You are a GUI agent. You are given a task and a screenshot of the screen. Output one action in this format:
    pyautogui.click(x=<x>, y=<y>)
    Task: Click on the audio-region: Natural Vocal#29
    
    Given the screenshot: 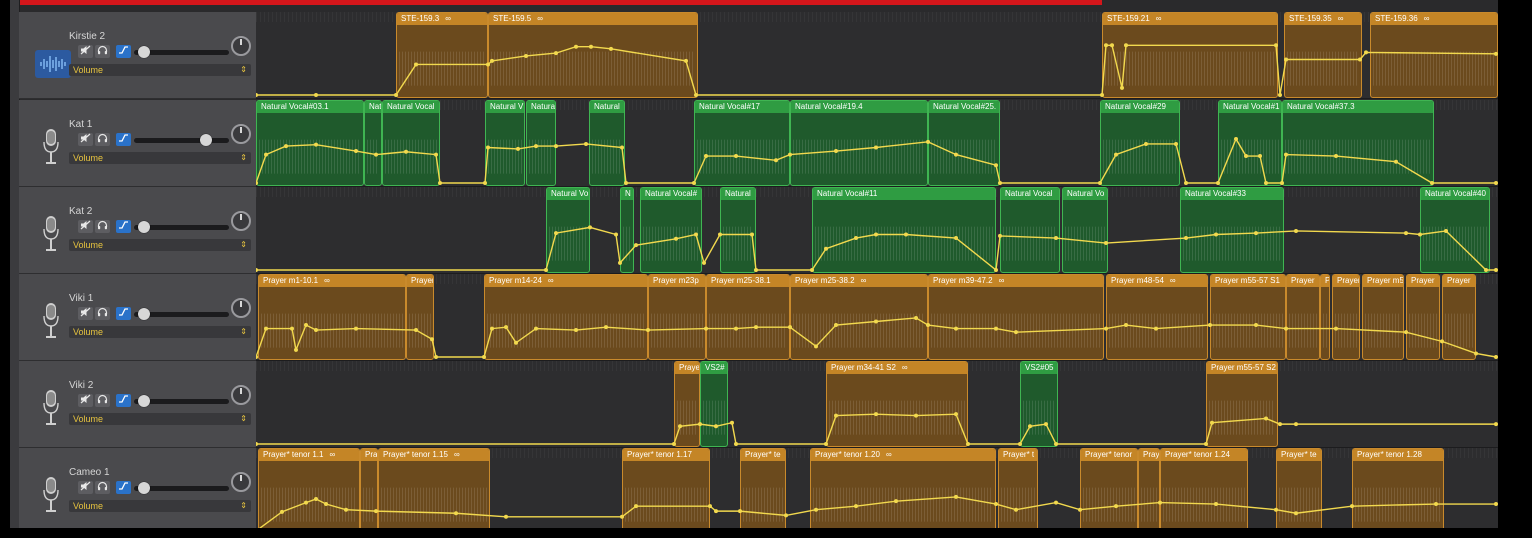 What is the action you would take?
    pyautogui.click(x=1140, y=143)
    